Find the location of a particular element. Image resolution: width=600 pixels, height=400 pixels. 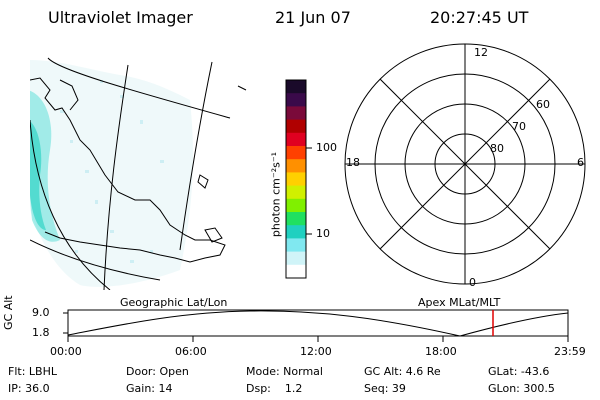

mlt-label-18: 18 is located at coordinates (353, 162).